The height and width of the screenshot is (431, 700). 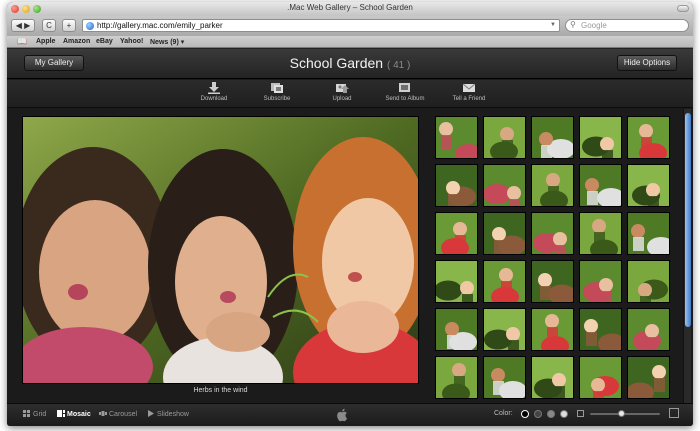 I want to click on upload-icon, so click(x=342, y=88).